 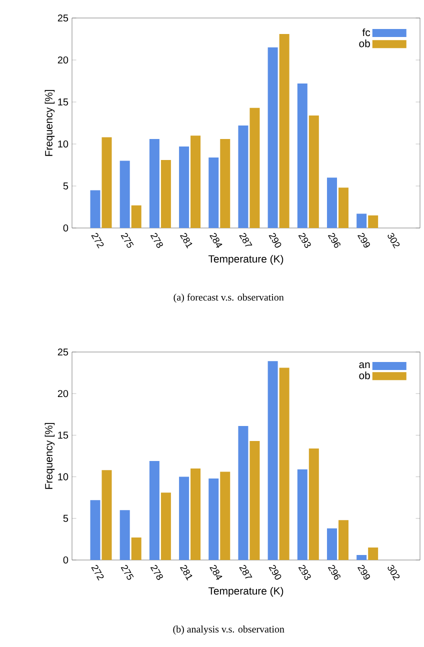 What do you see at coordinates (228, 630) in the screenshot?
I see `text: (b) analysis v.s. observation` at bounding box center [228, 630].